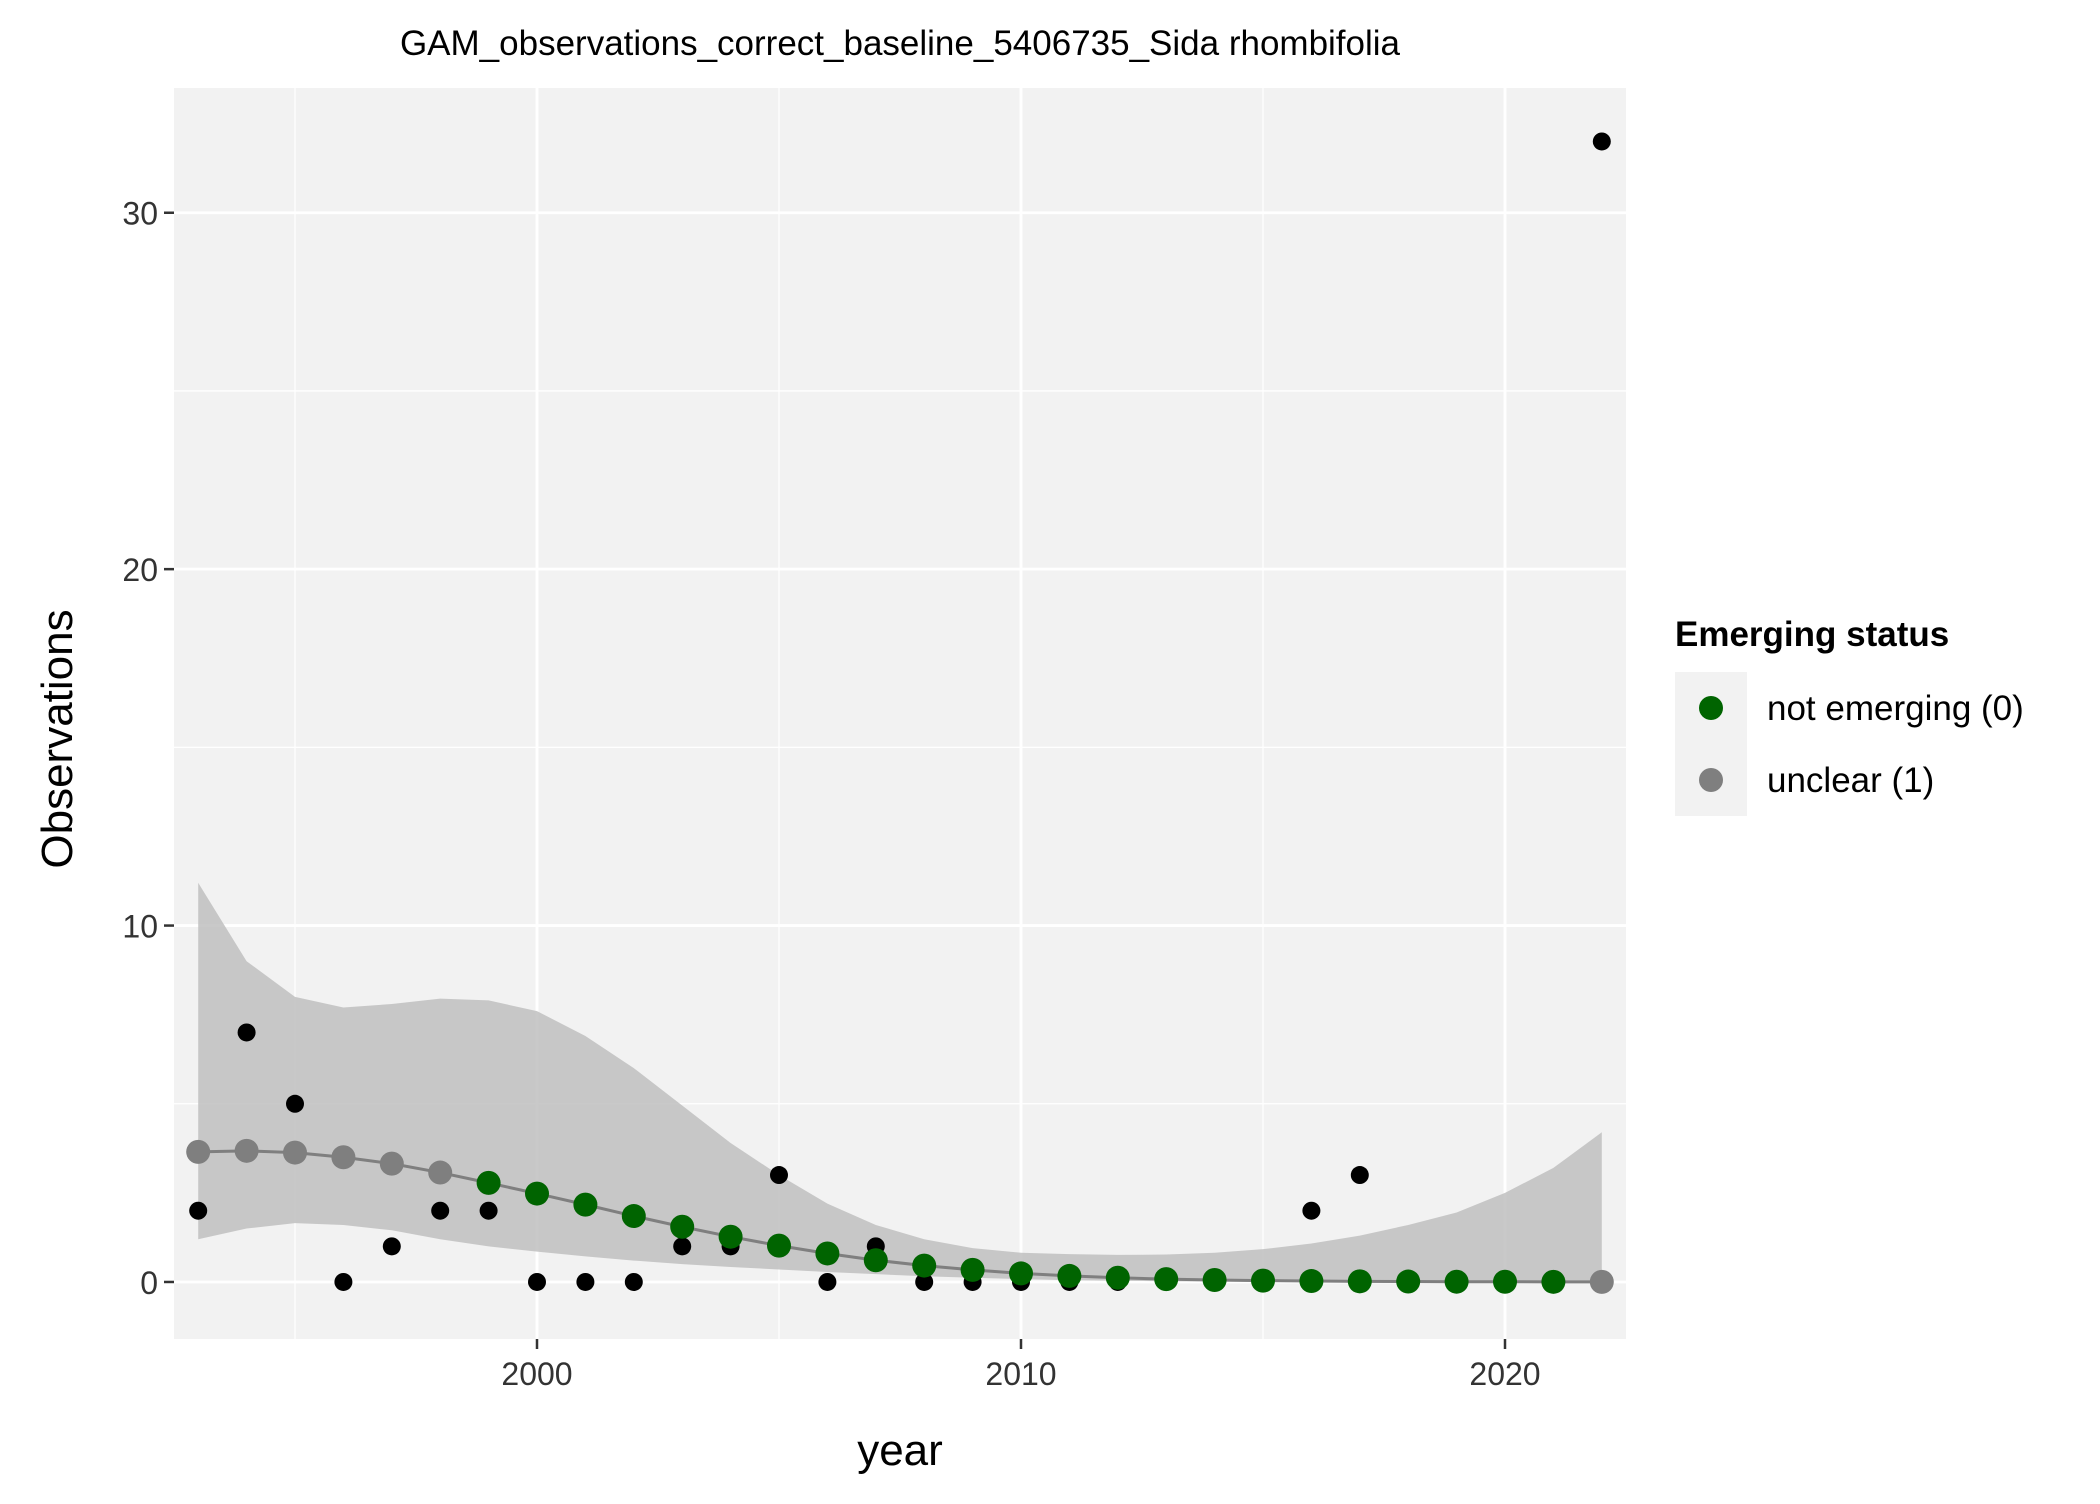  Describe the element at coordinates (1711, 708) in the screenshot. I see `legend-key-not-emerging` at that location.